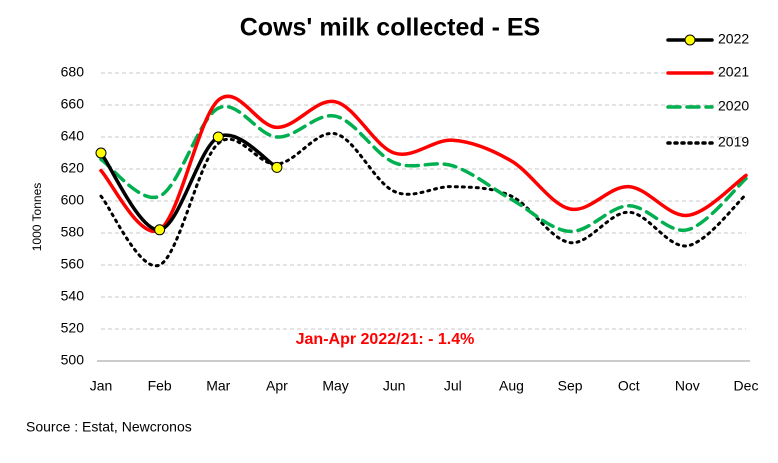  I want to click on x-tick-label: May, so click(335, 386).